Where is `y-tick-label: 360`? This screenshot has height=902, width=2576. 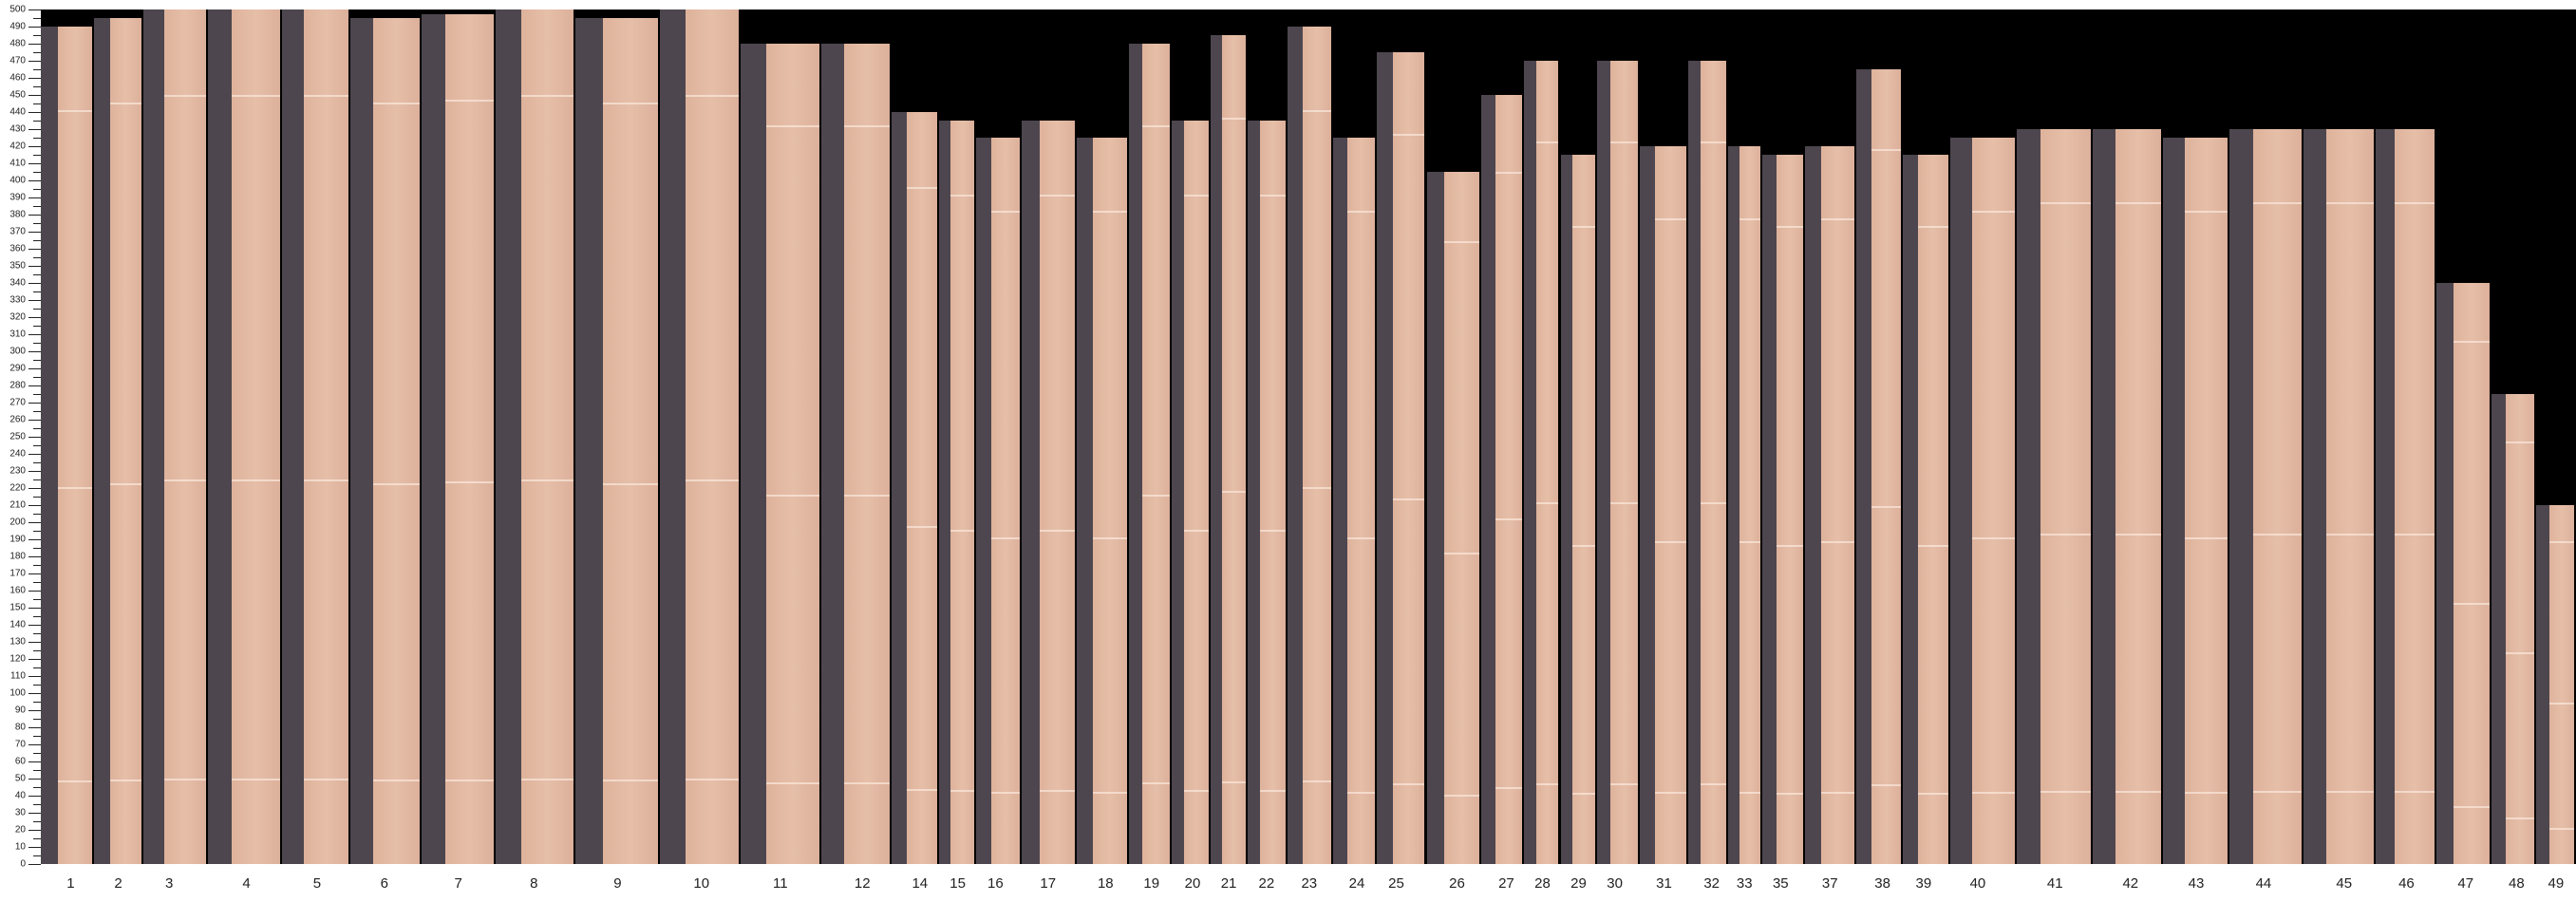
y-tick-label: 360 is located at coordinates (17, 249).